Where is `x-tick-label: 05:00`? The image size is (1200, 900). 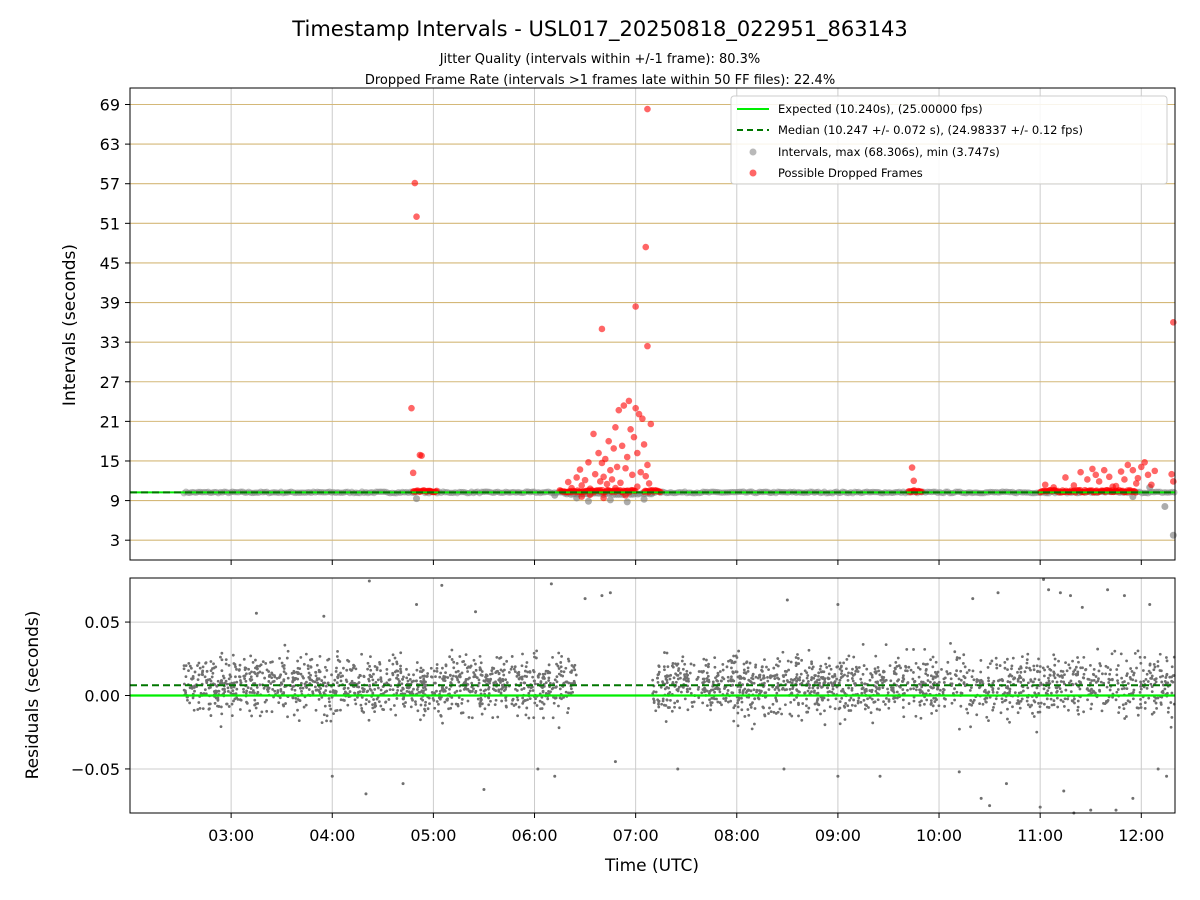
x-tick-label: 05:00 is located at coordinates (433, 835).